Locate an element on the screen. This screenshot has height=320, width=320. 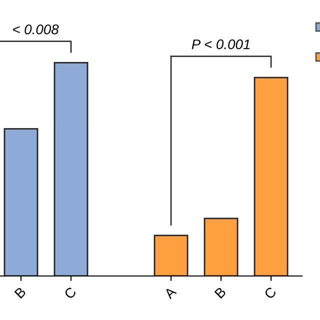
text: < 0.008 is located at coordinates (36, 29).